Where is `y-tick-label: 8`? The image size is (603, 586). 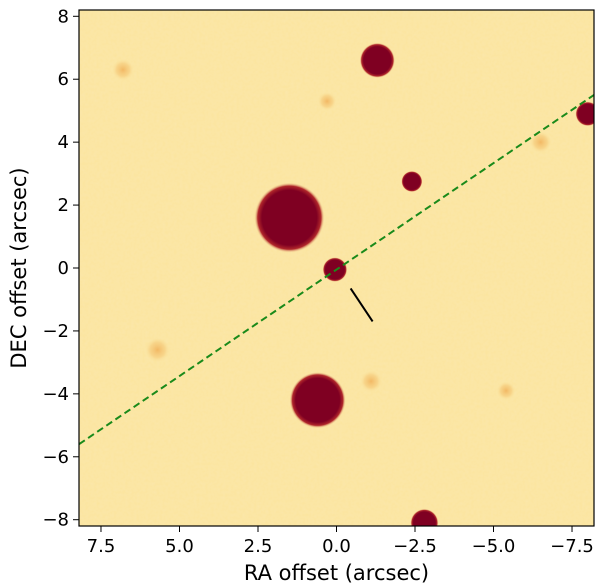
y-tick-label: 8 is located at coordinates (63, 16).